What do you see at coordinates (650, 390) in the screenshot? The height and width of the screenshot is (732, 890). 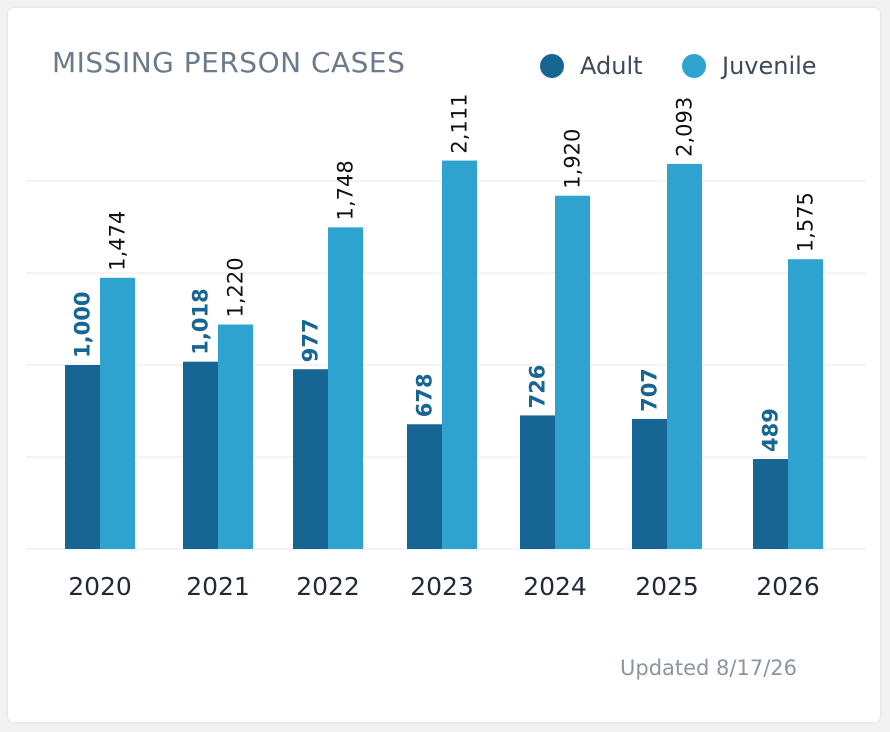 I see `value-label-adult: 707` at bounding box center [650, 390].